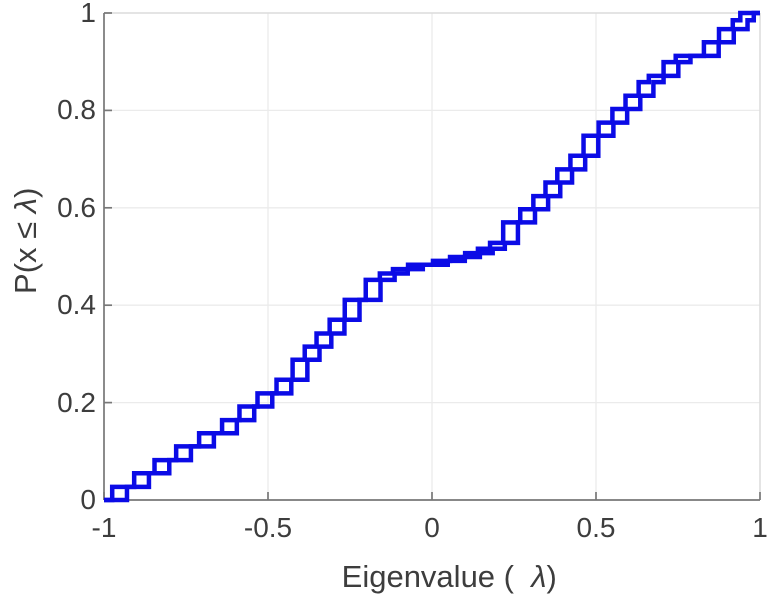  I want to click on y-tick-label: 0.2, so click(76, 402).